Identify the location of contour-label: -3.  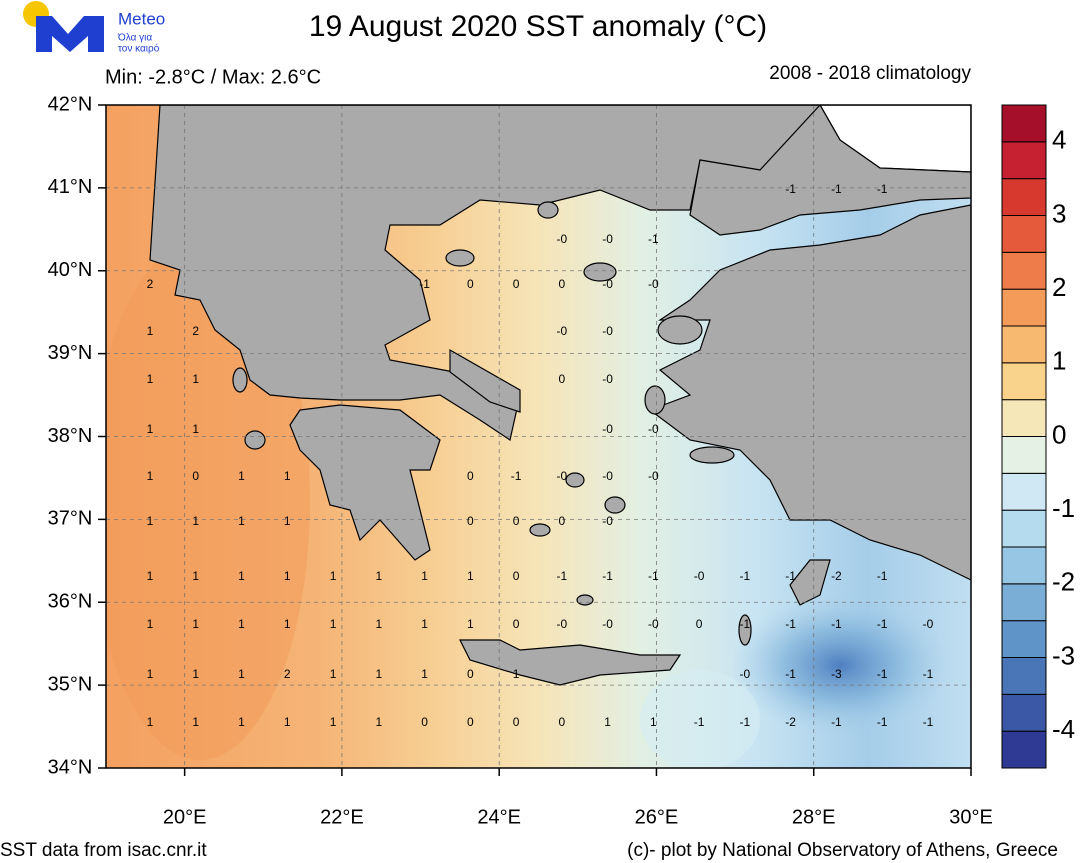
(836, 674).